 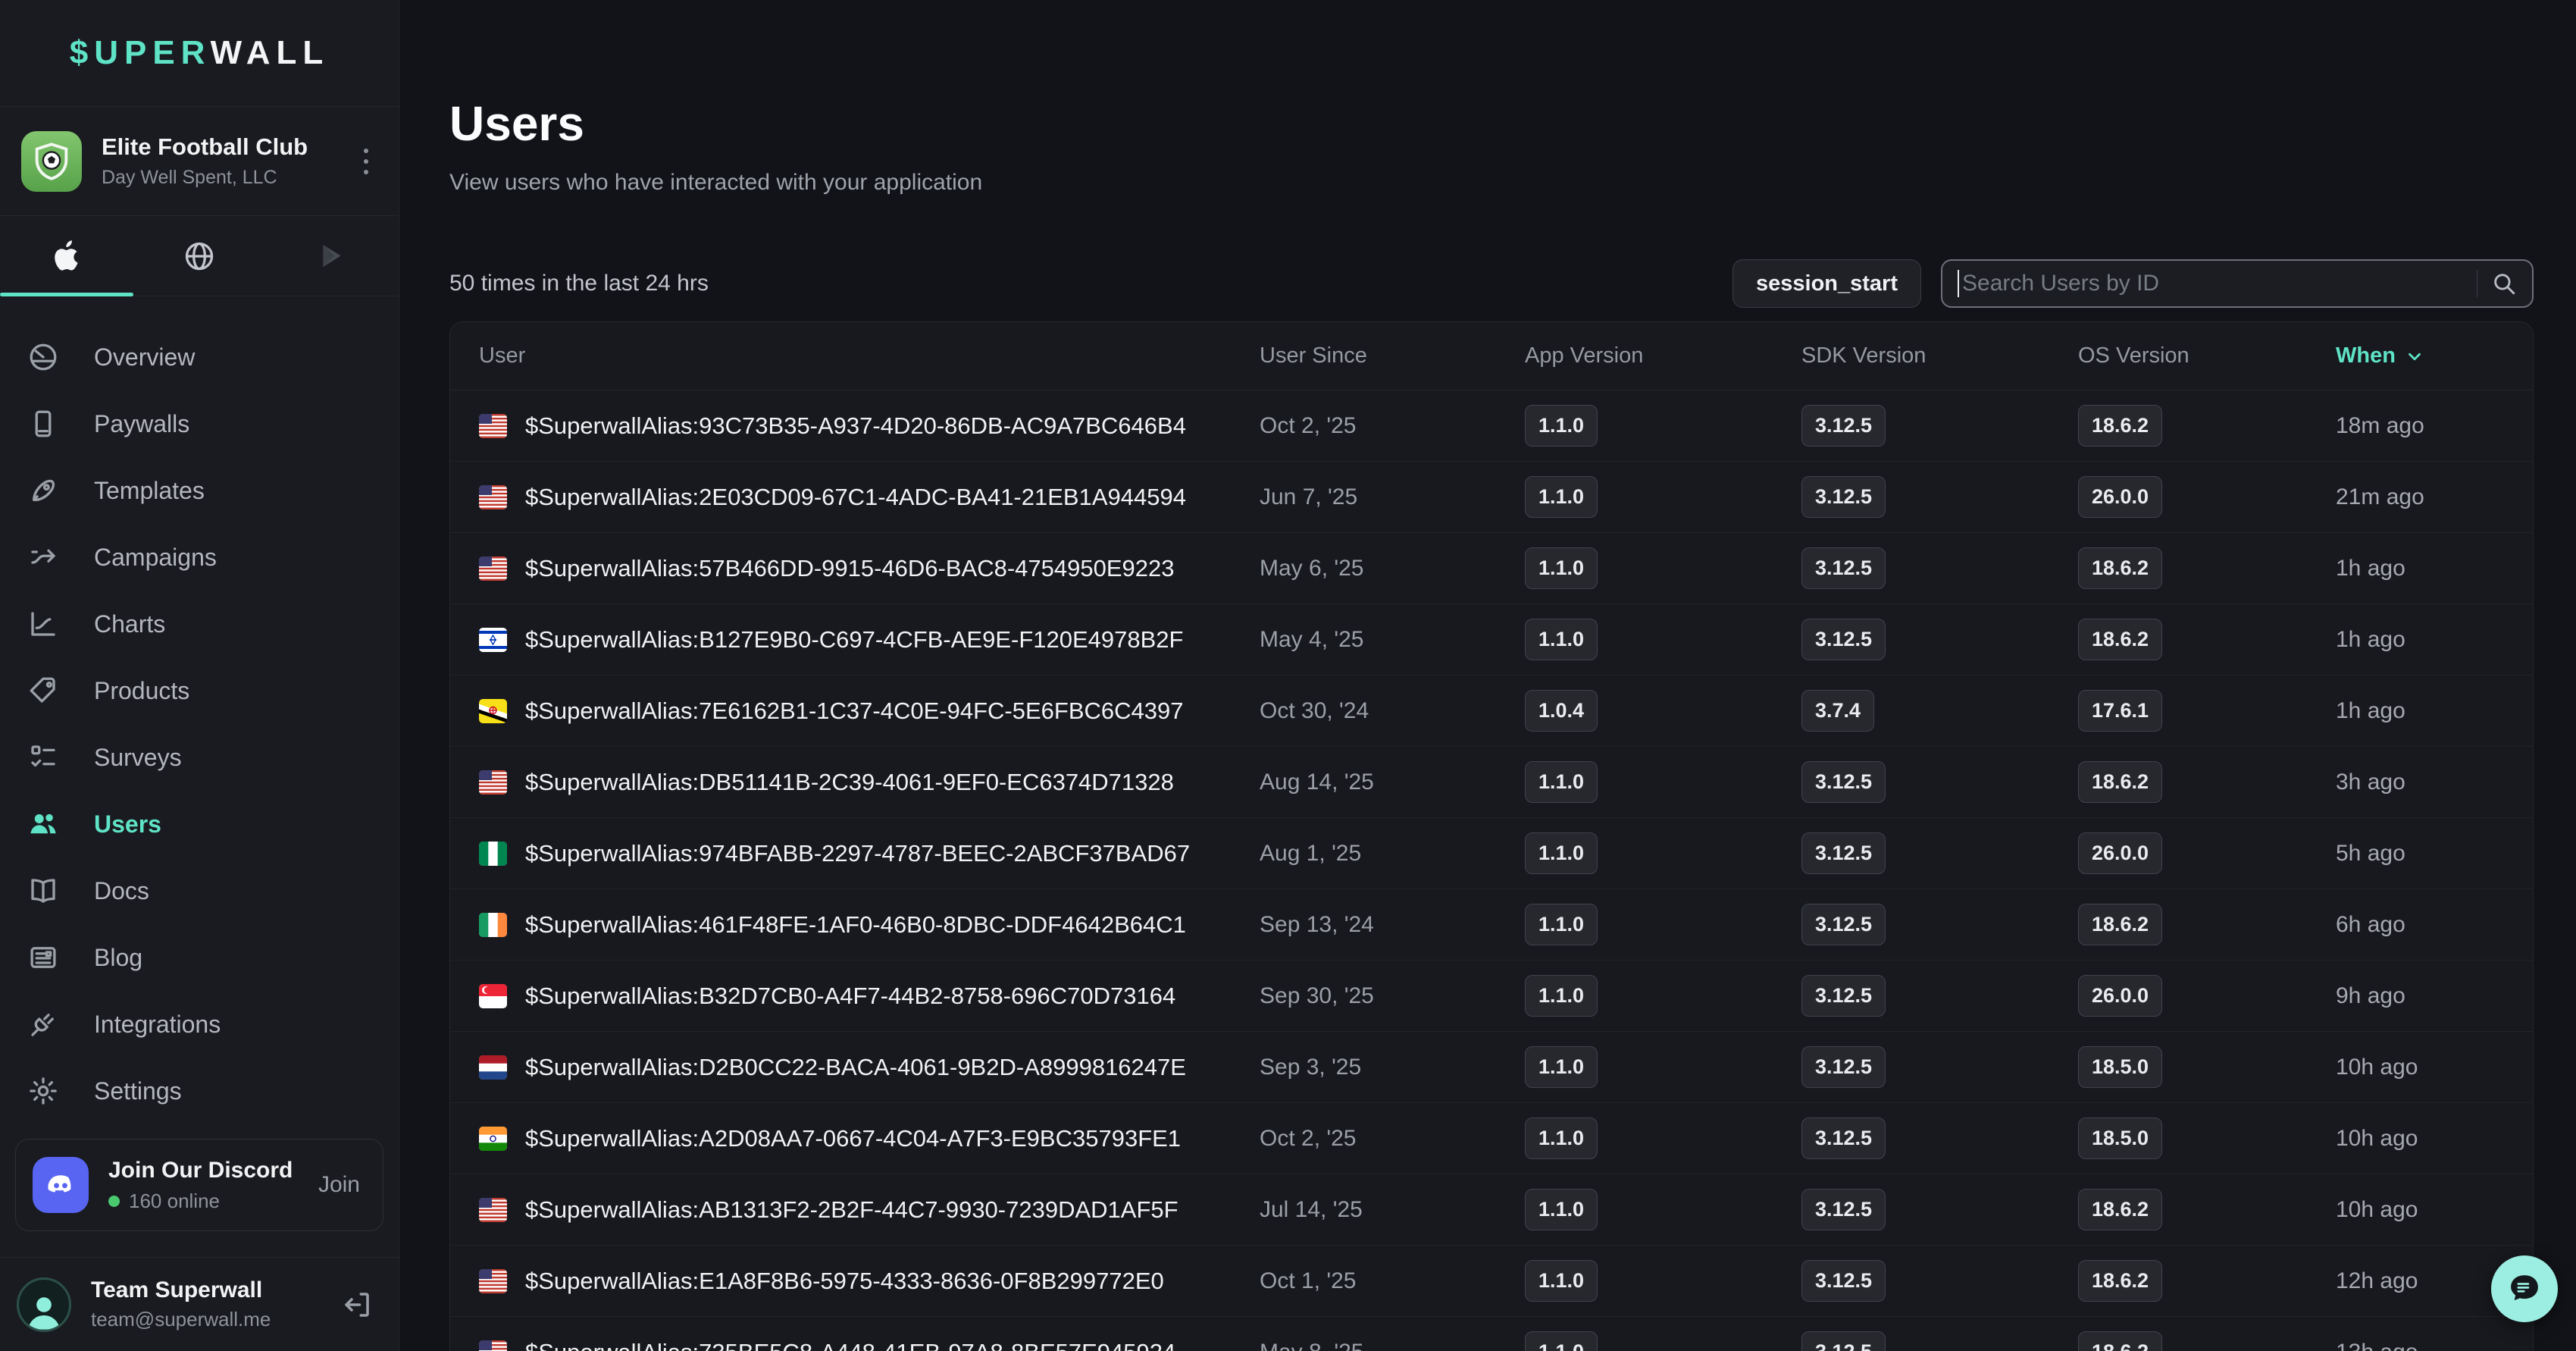 I want to click on sort-chevron-down-icon, so click(x=2415, y=356).